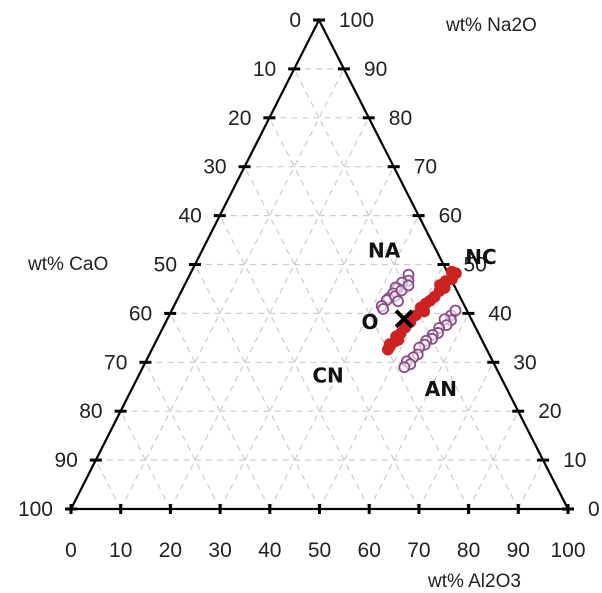  What do you see at coordinates (549, 411) in the screenshot?
I see `right-tick-label: 20` at bounding box center [549, 411].